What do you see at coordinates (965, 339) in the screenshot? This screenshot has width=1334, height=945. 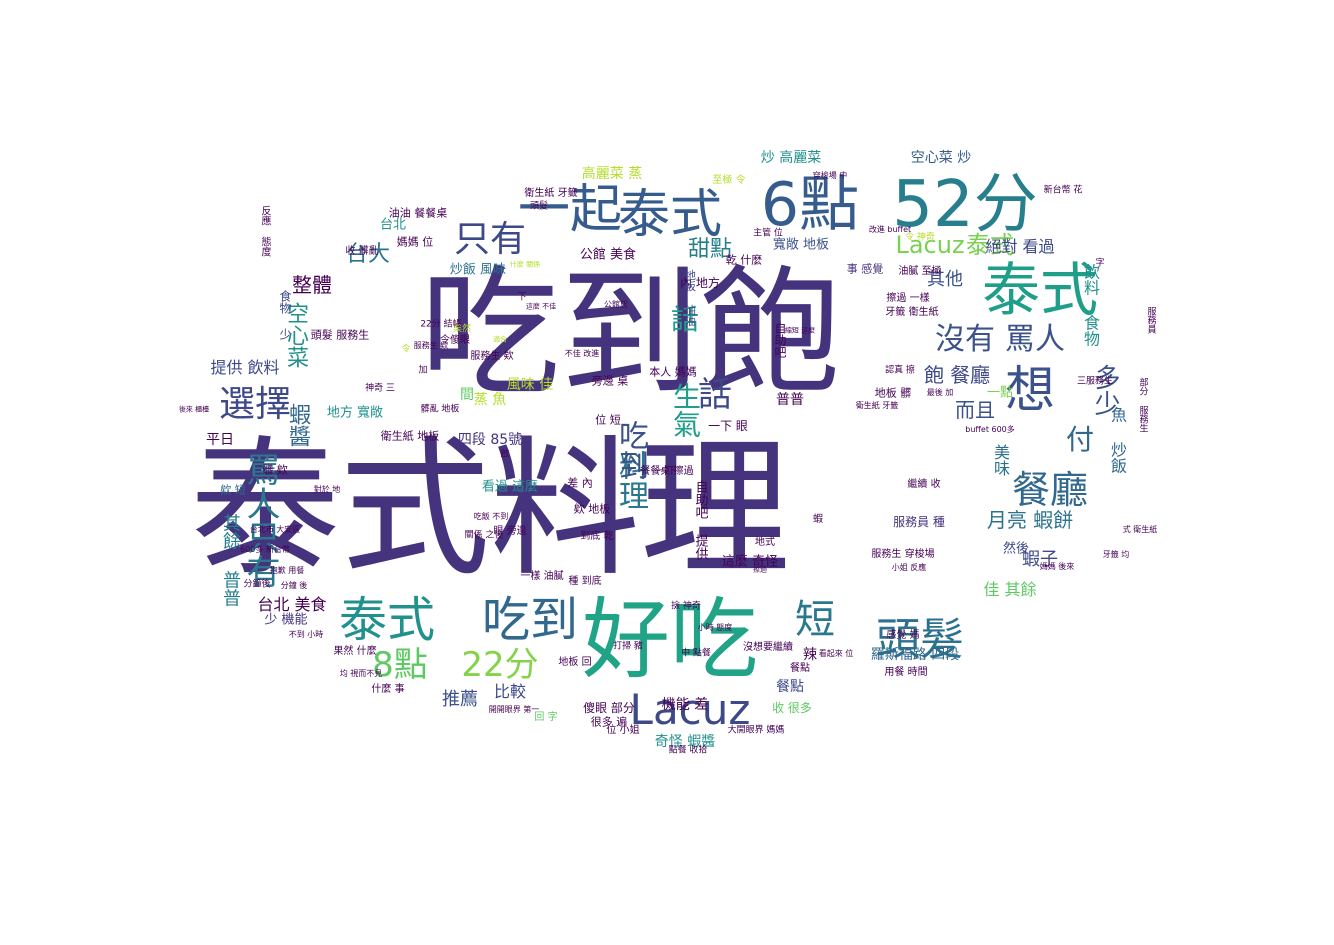 I see `cloud-word: 沒有` at bounding box center [965, 339].